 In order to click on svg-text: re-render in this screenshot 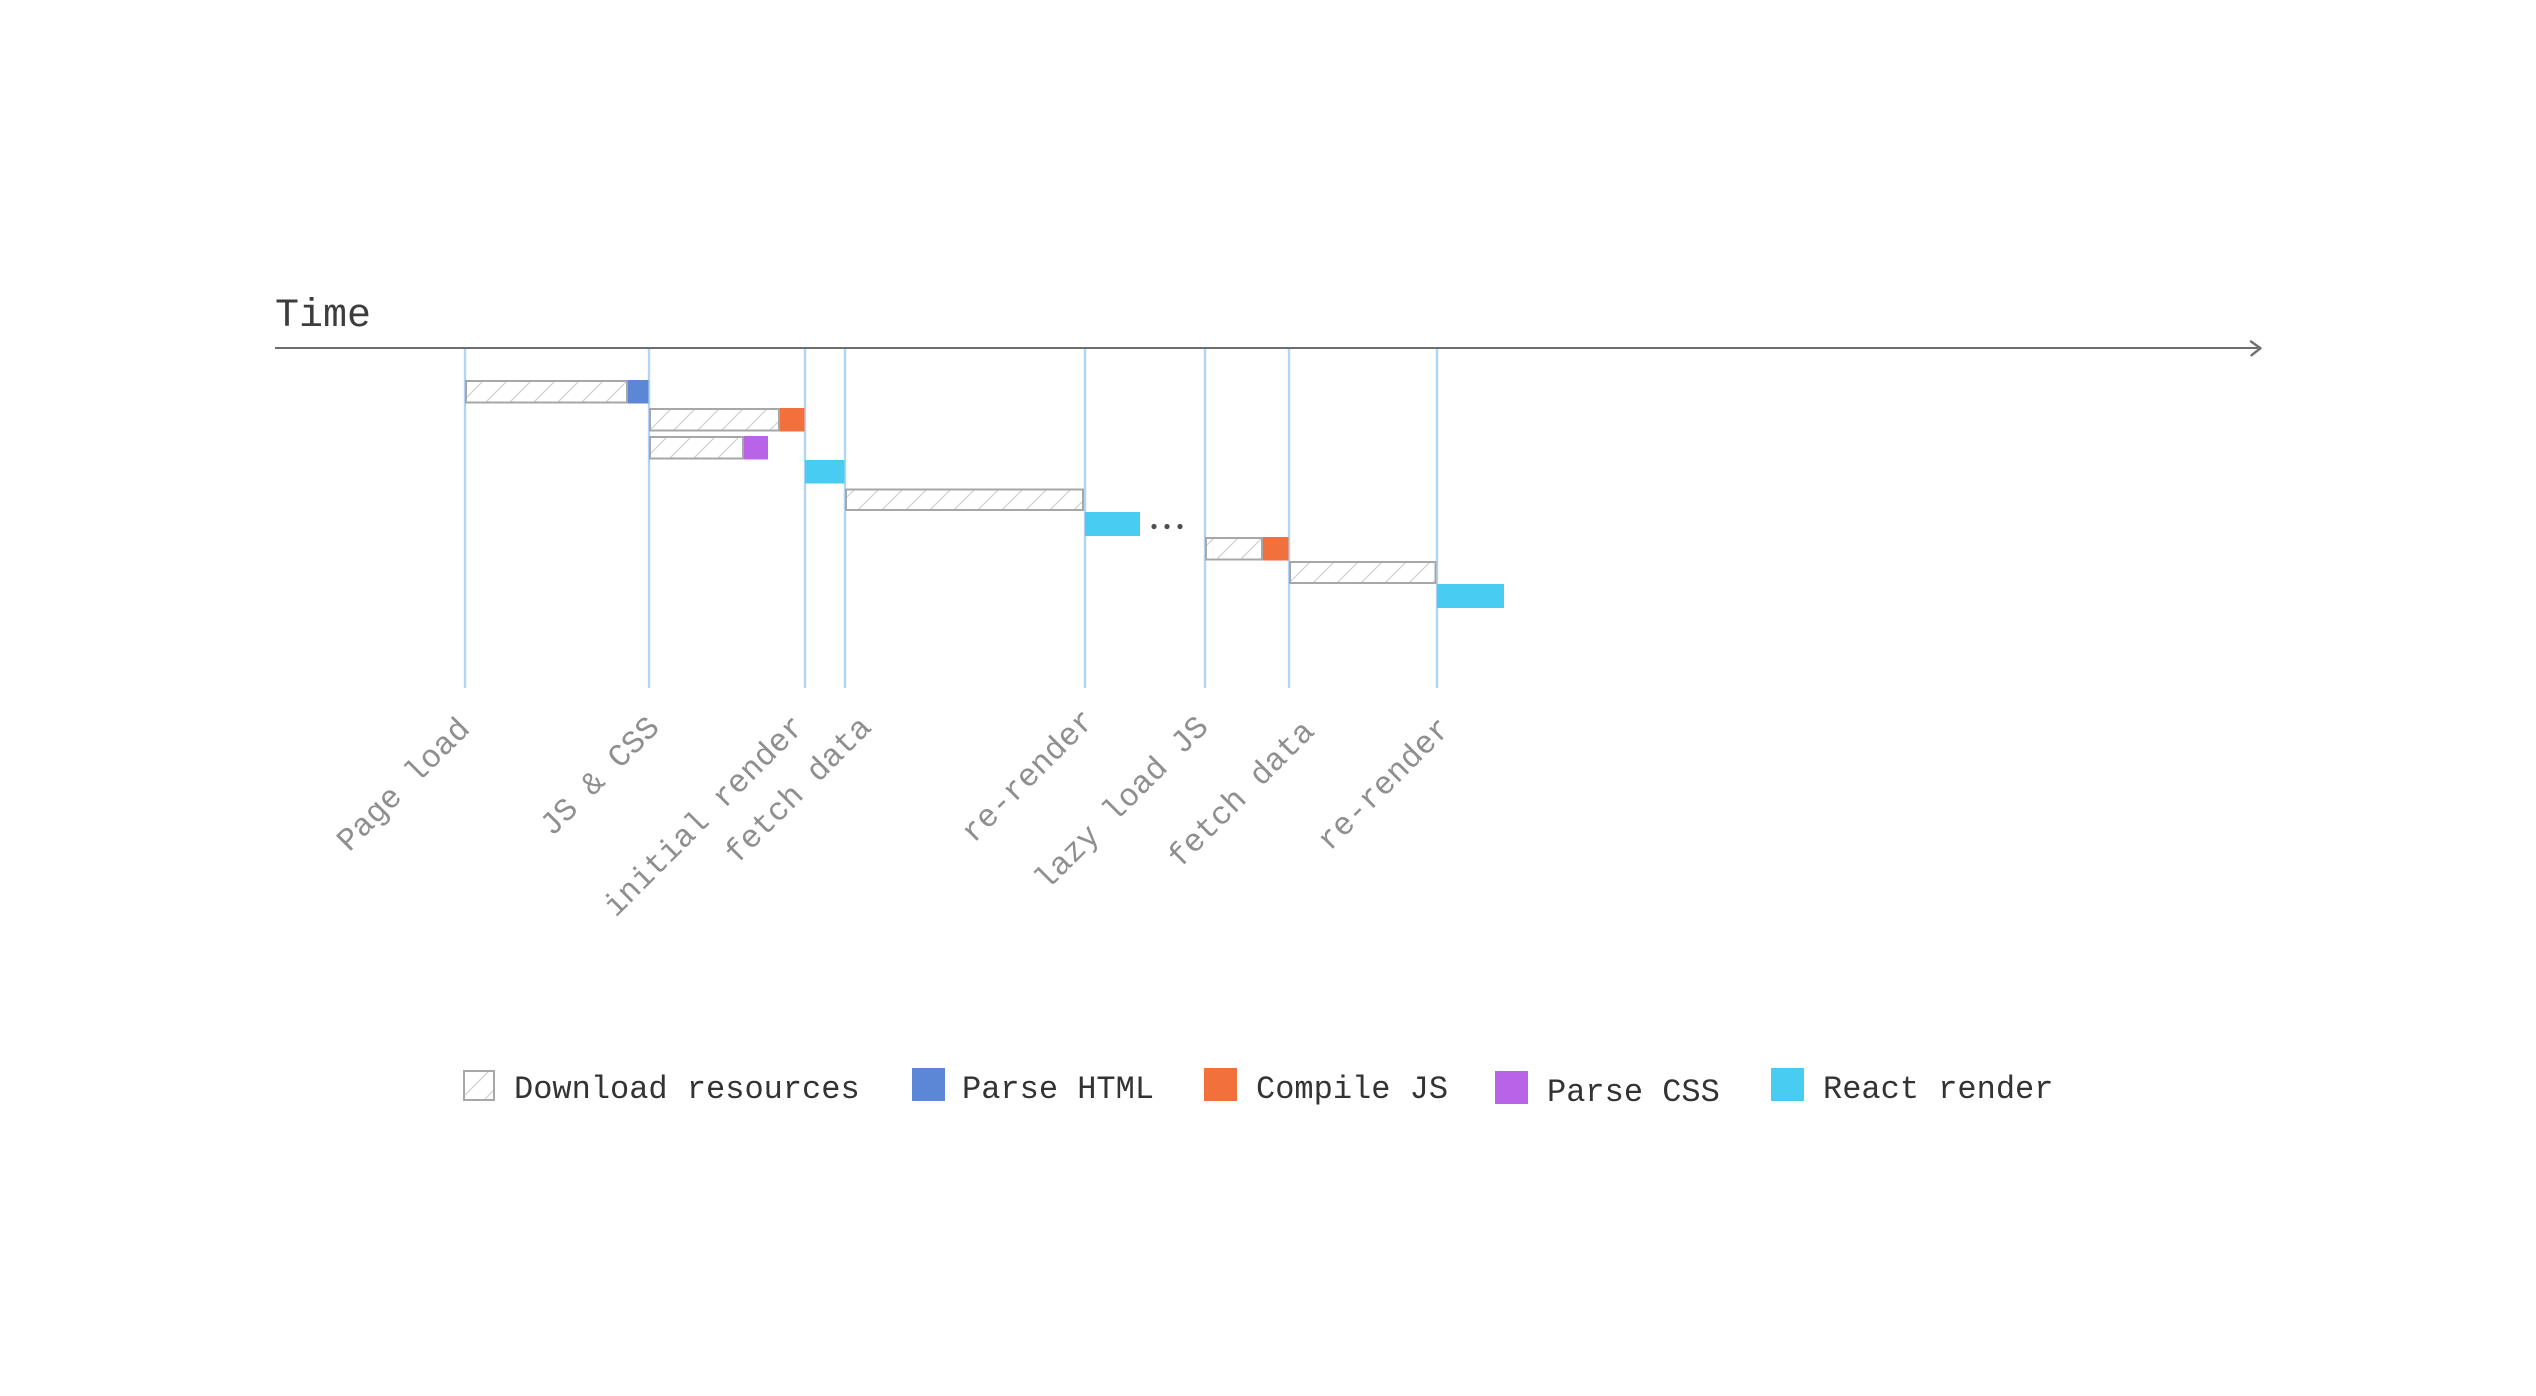, I will do `click(1385, 785)`.